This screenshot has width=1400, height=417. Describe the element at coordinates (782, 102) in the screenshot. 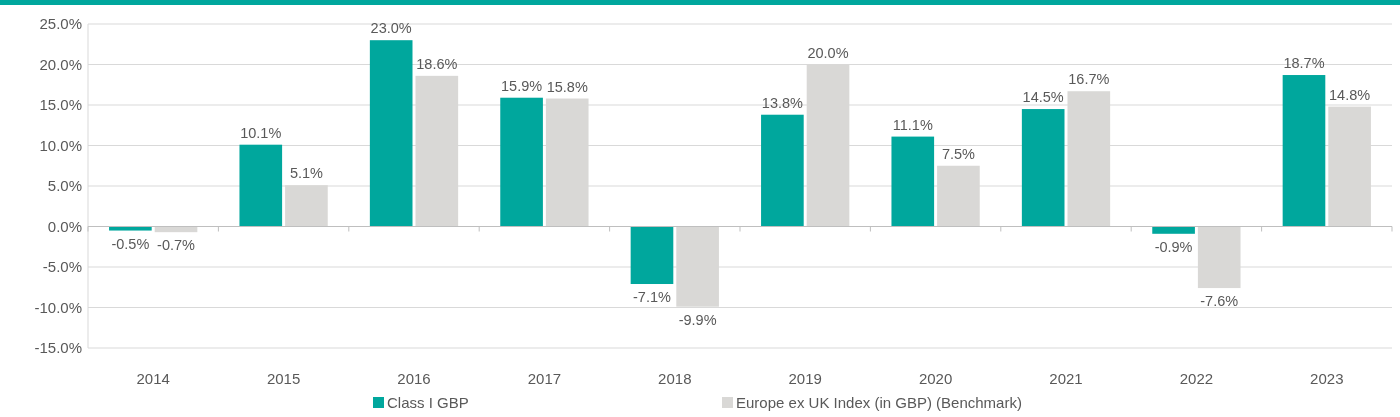

I see `text: 13.8%` at that location.